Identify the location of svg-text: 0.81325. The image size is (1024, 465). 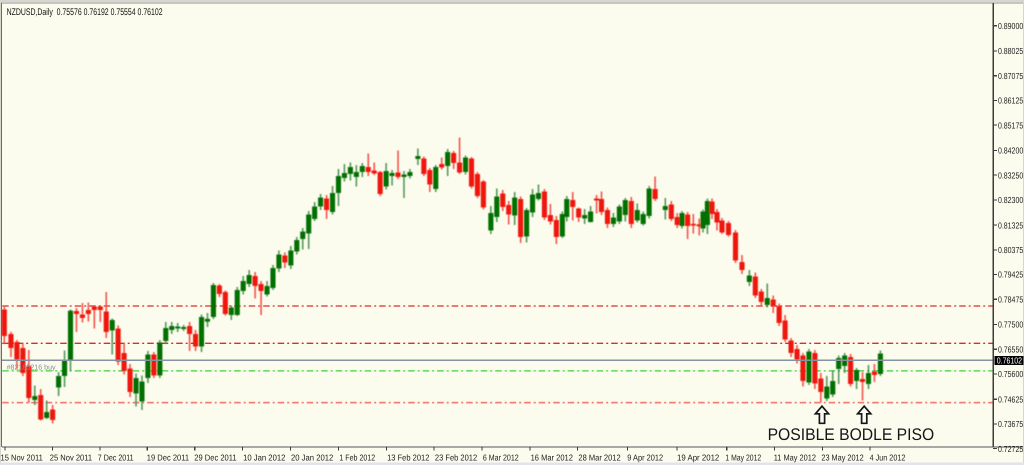
(1010, 225).